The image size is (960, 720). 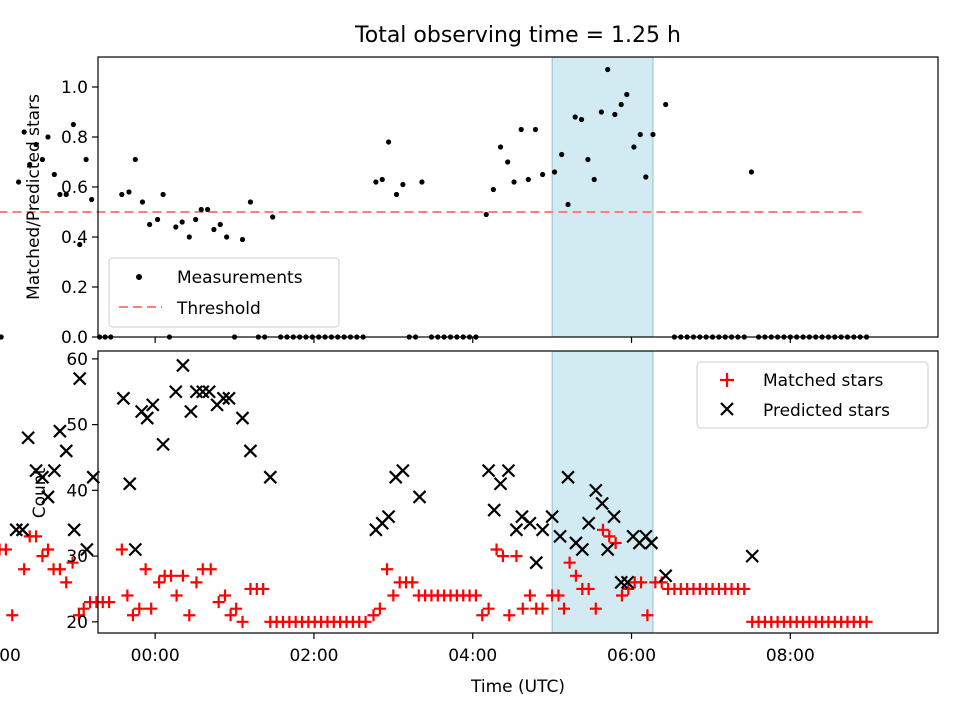 I want to click on ratio-y-tick-label: 0.8, so click(x=74, y=138).